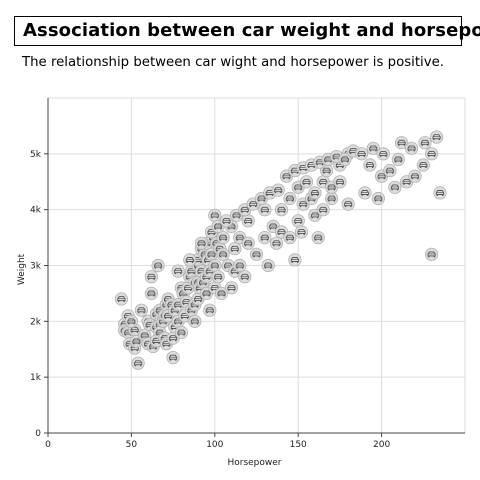  What do you see at coordinates (36, 211) in the screenshot?
I see `y-tick-label: 4k` at bounding box center [36, 211].